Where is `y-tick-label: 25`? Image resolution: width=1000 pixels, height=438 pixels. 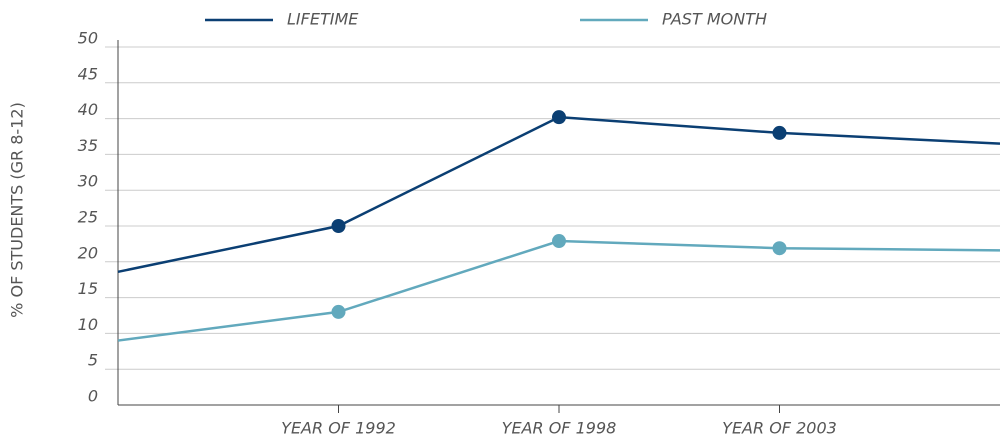 y-tick-label: 25 is located at coordinates (88, 217).